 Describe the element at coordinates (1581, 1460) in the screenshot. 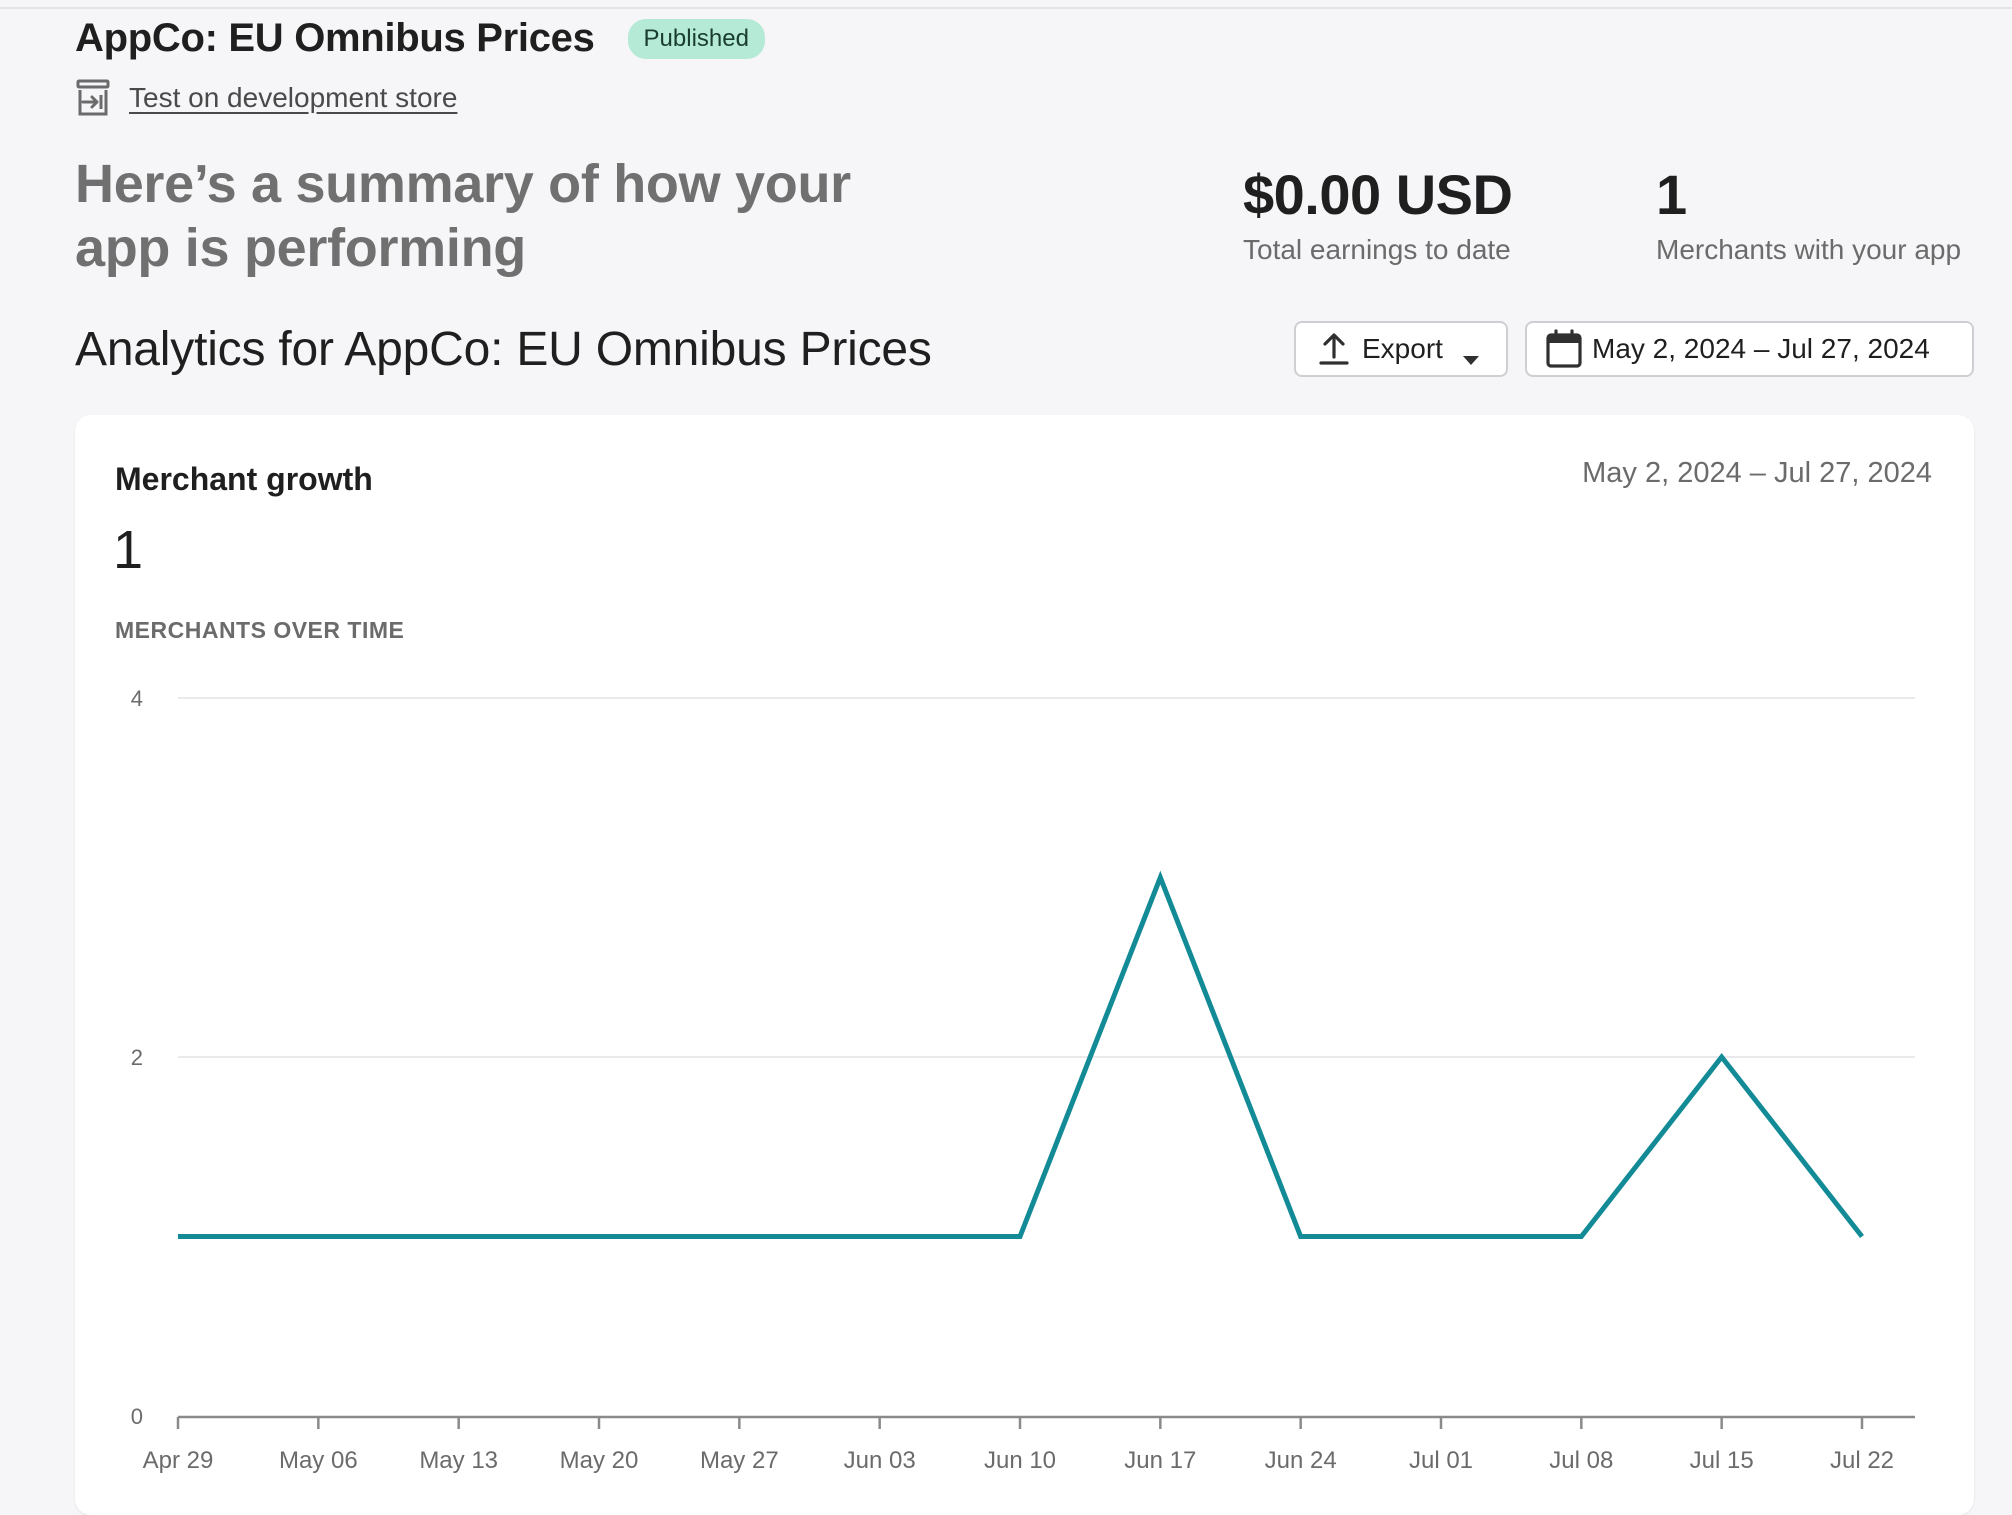

I see `x-tick-label: Jul 08` at that location.